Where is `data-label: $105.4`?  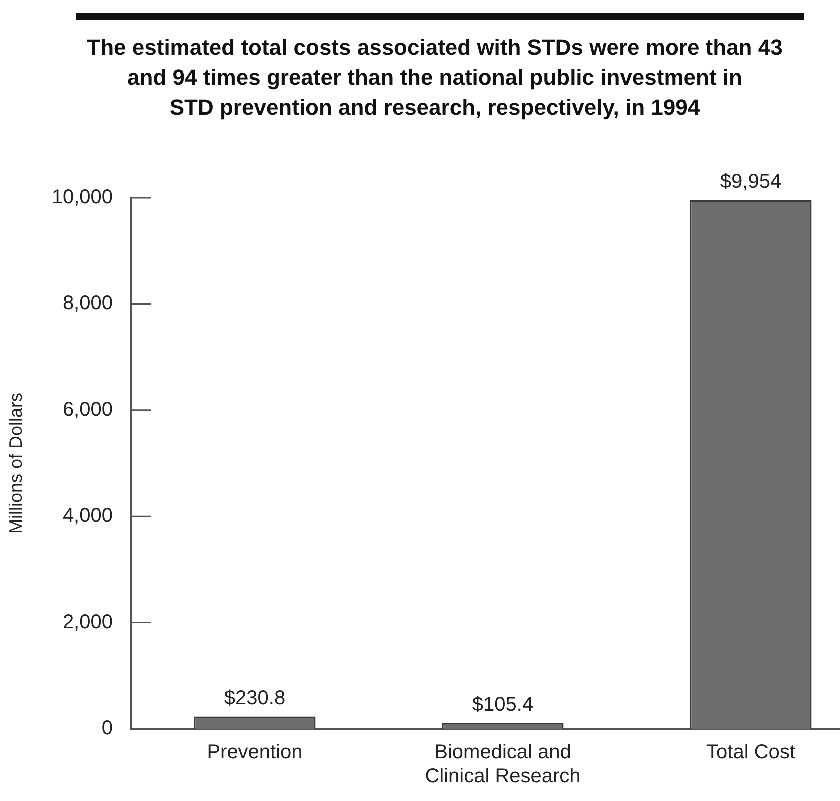 data-label: $105.4 is located at coordinates (503, 705).